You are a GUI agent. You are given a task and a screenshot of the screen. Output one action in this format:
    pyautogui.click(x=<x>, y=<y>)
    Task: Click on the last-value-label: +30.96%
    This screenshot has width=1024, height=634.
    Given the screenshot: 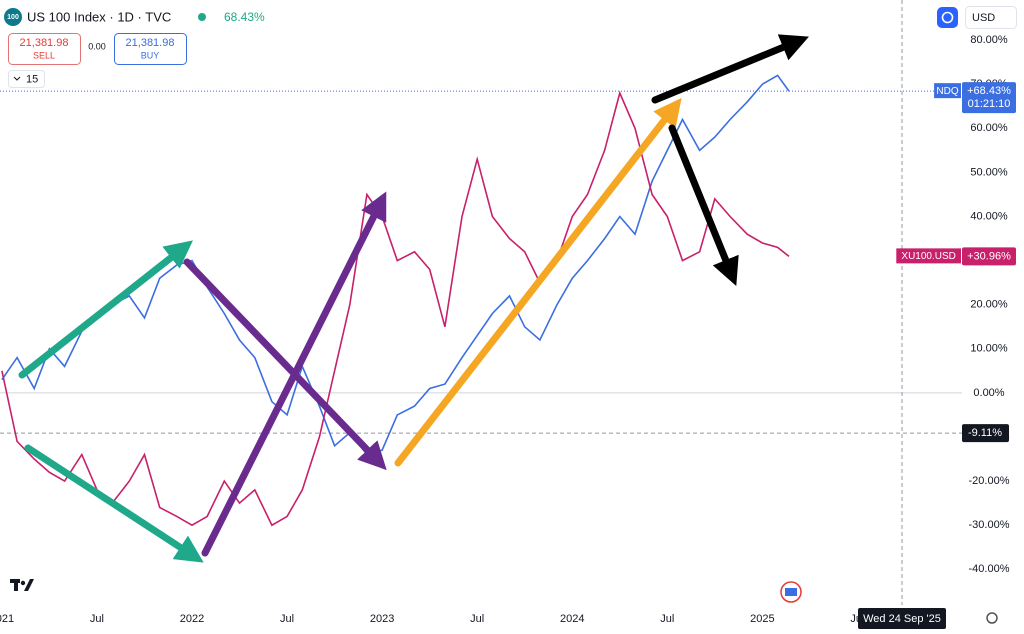 What is the action you would take?
    pyautogui.click(x=989, y=256)
    